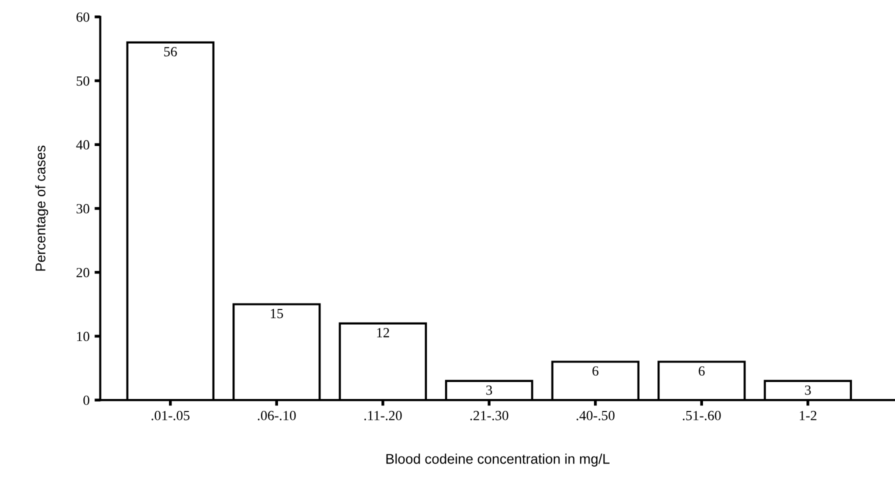  Describe the element at coordinates (170, 51) in the screenshot. I see `data-label: 56` at that location.